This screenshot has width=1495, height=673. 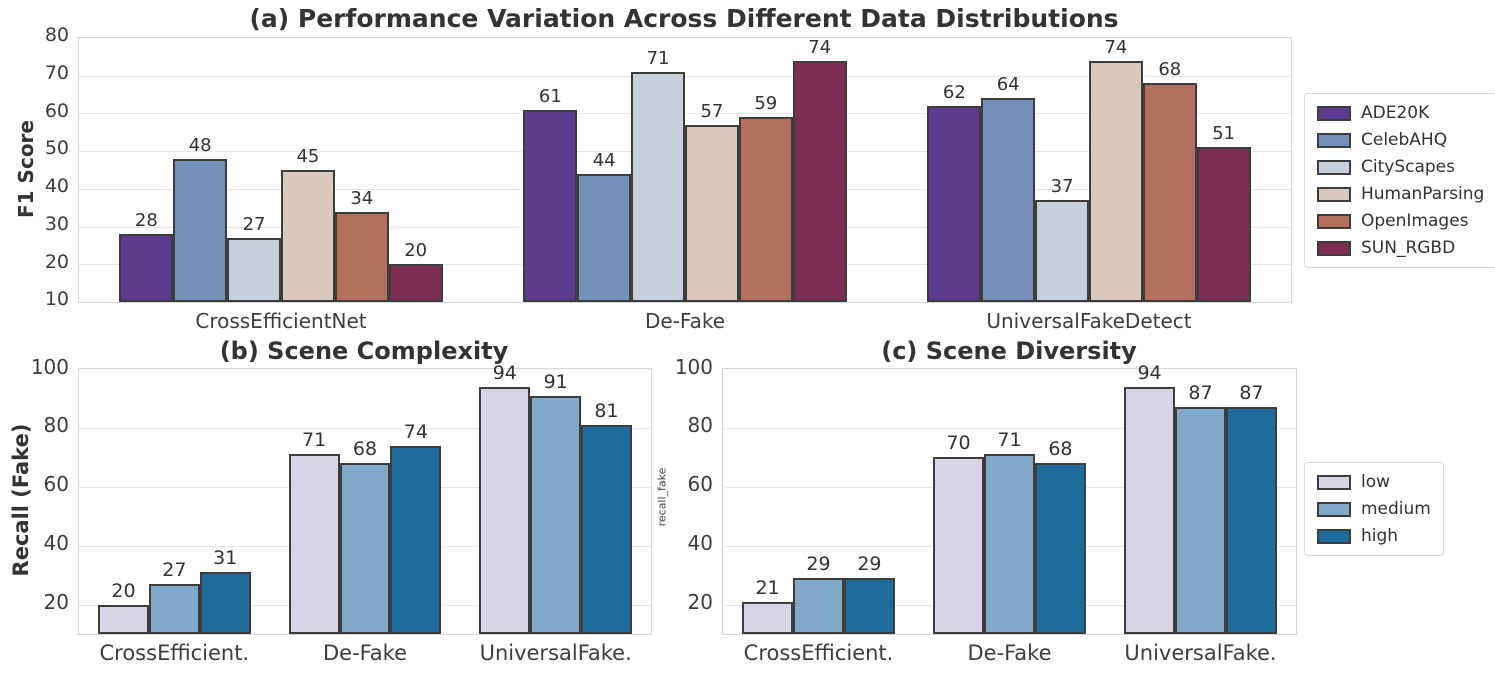 I want to click on bar-value-label: 29, so click(x=818, y=564).